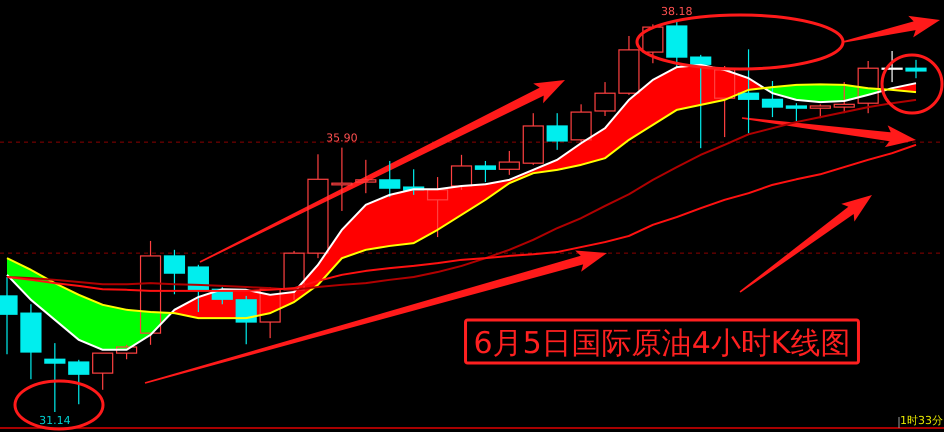 This screenshot has width=944, height=432. I want to click on annotation: 38.18, so click(677, 11).